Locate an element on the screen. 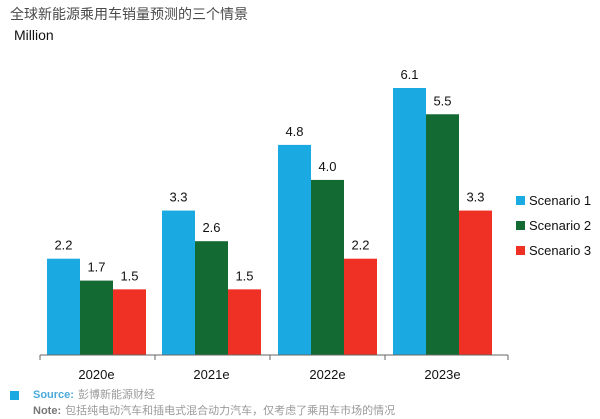  square-bullet-icon is located at coordinates (14, 395).